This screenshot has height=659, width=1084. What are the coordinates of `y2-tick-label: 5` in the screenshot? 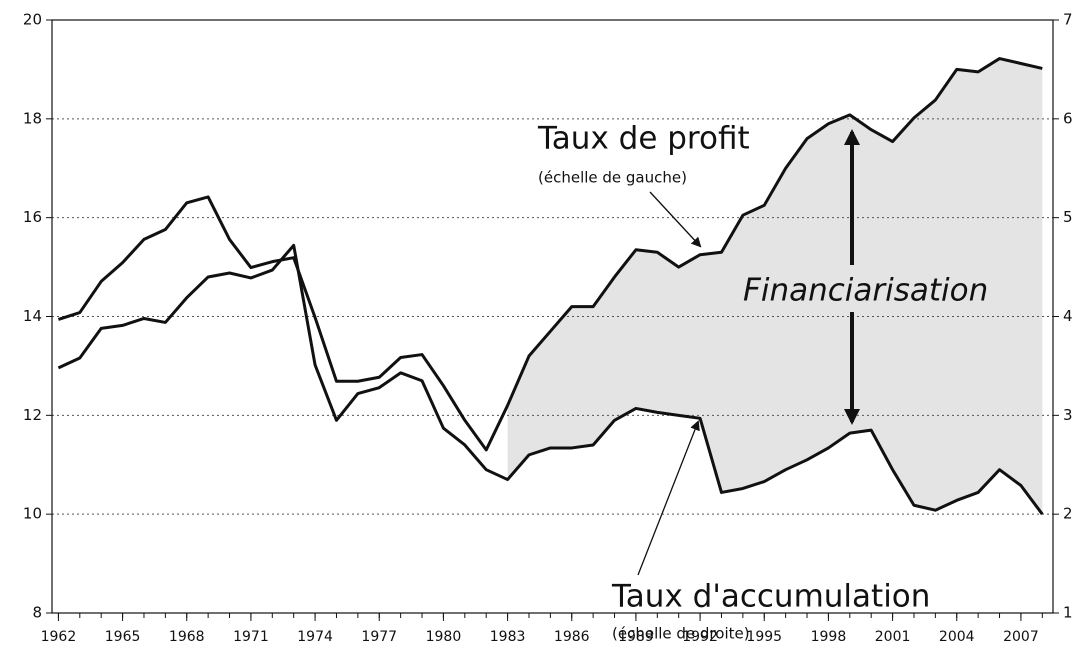 It's located at (1068, 217).